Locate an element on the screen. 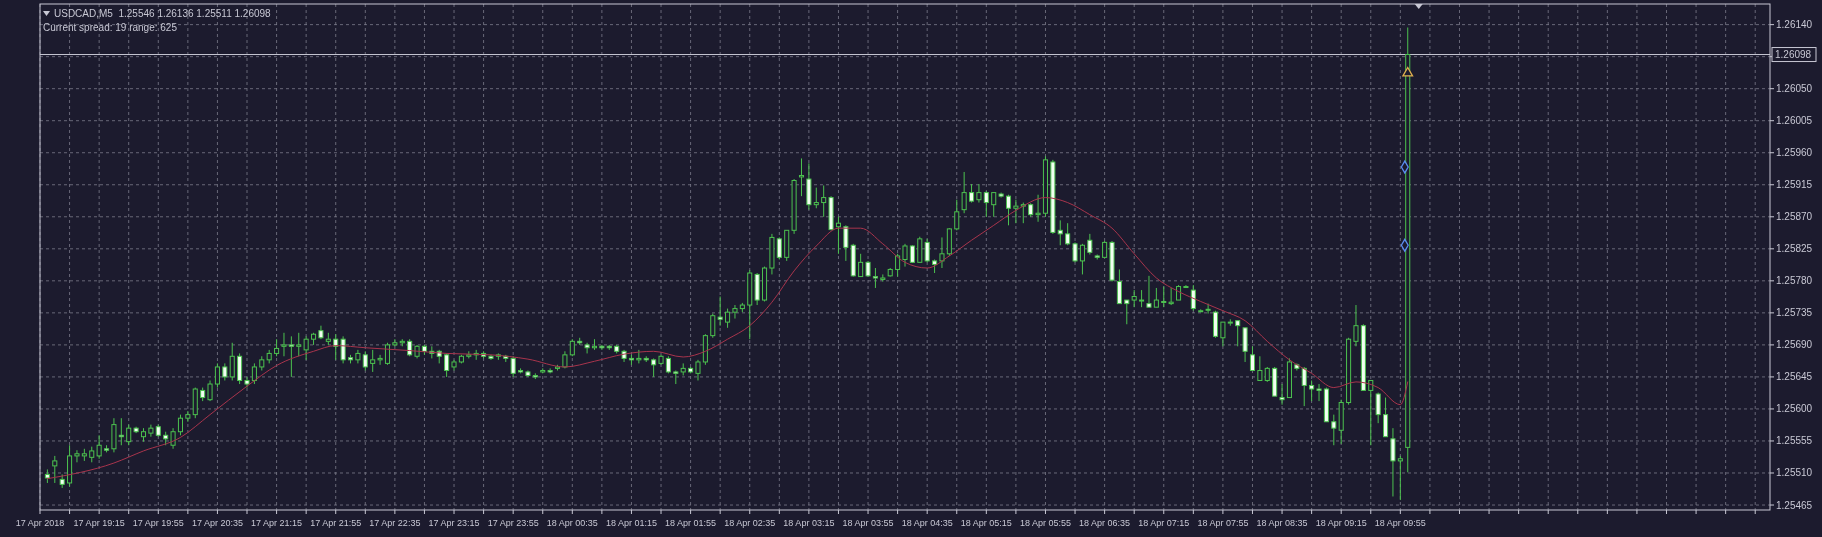 This screenshot has height=537, width=1822. y-tick-label: 1.25960 is located at coordinates (1794, 153).